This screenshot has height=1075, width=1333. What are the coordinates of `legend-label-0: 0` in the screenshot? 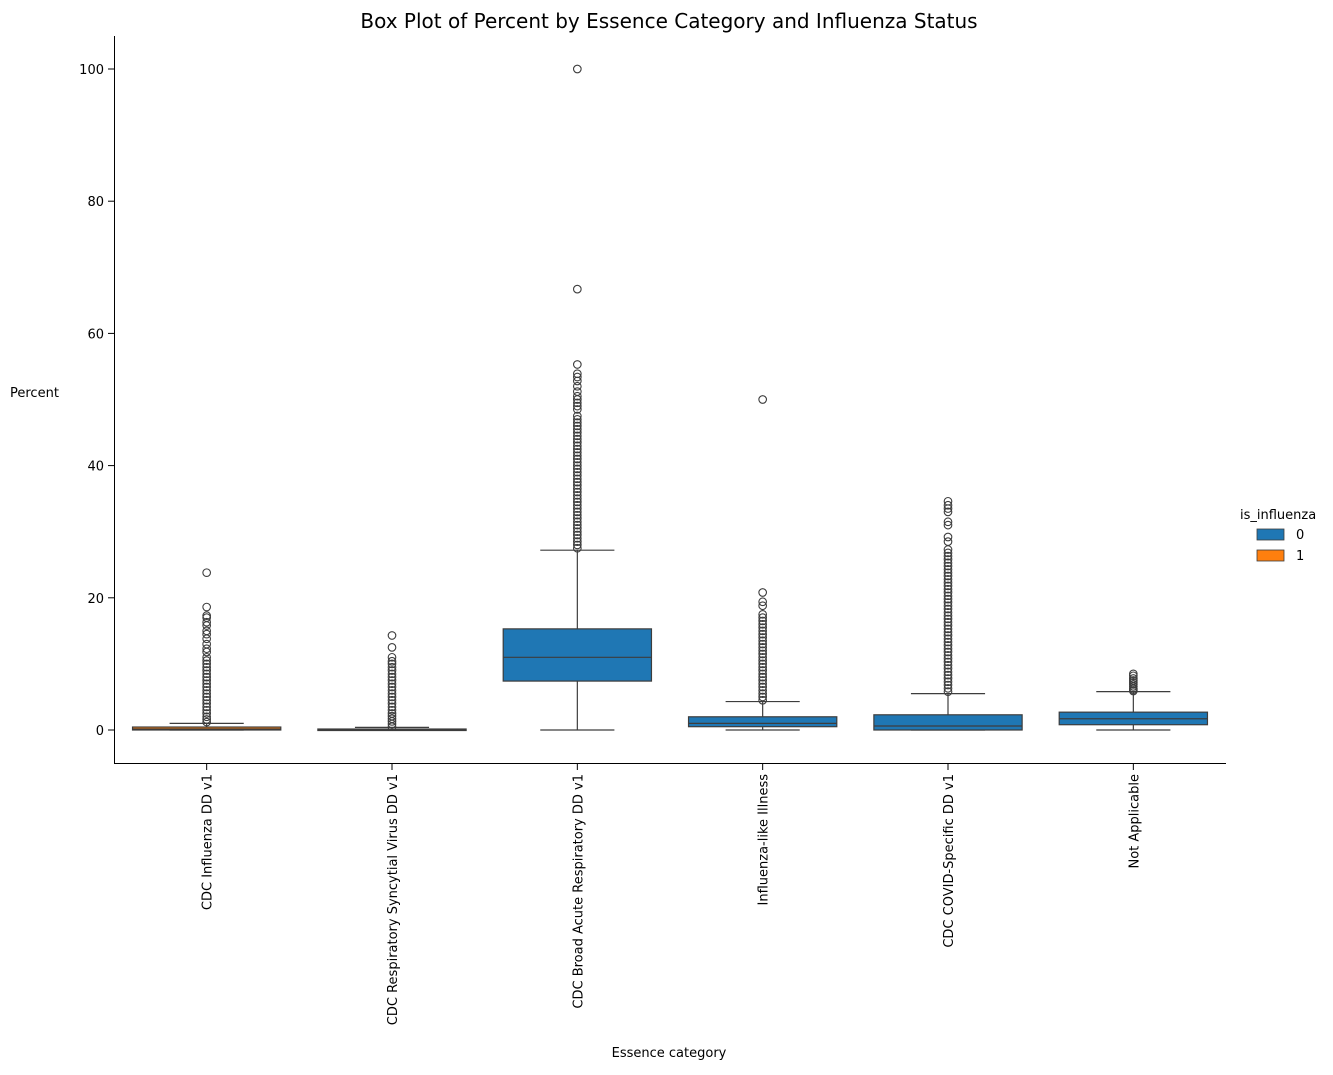 It's located at (1300, 535).